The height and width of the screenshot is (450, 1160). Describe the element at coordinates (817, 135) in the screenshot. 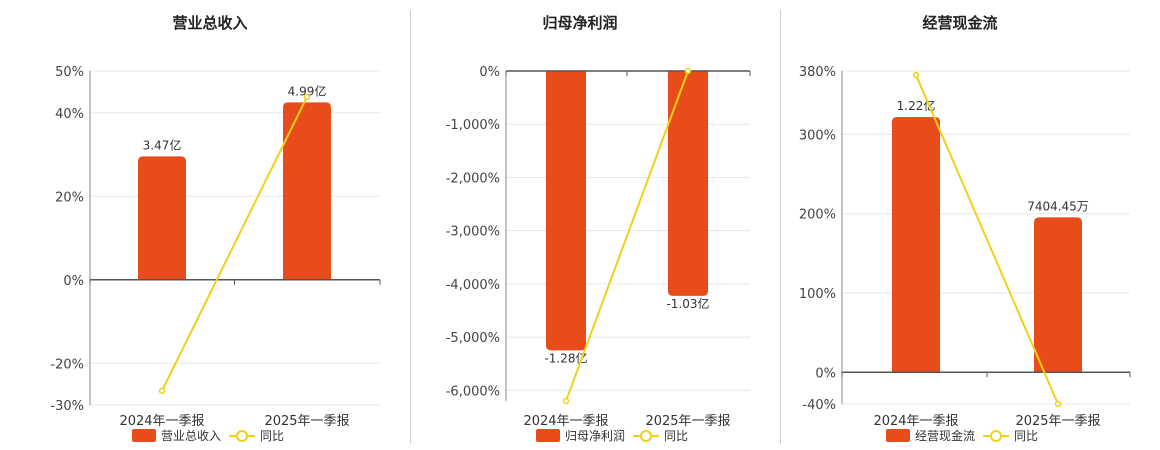

I see `y-tick-label: 300%` at that location.